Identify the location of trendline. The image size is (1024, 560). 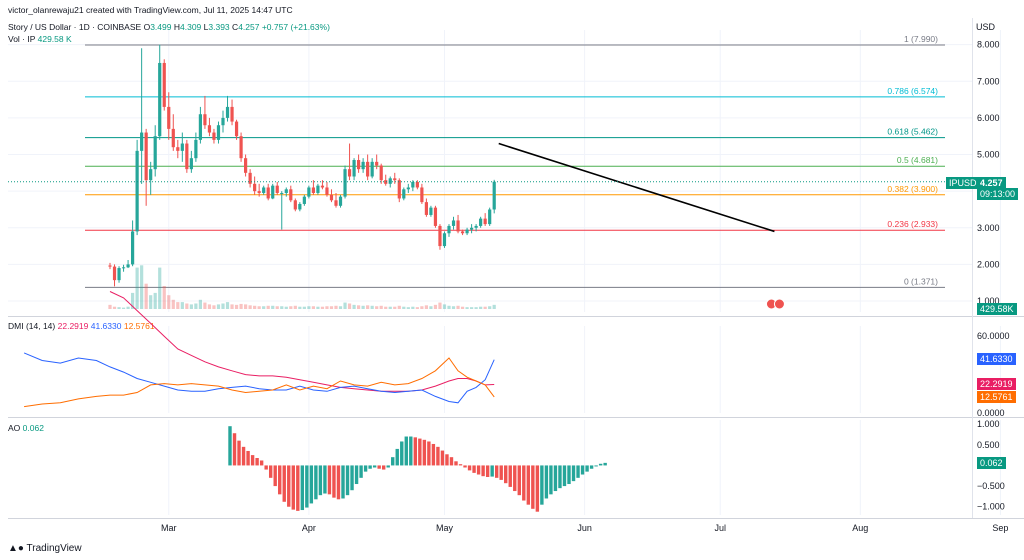
(636, 187).